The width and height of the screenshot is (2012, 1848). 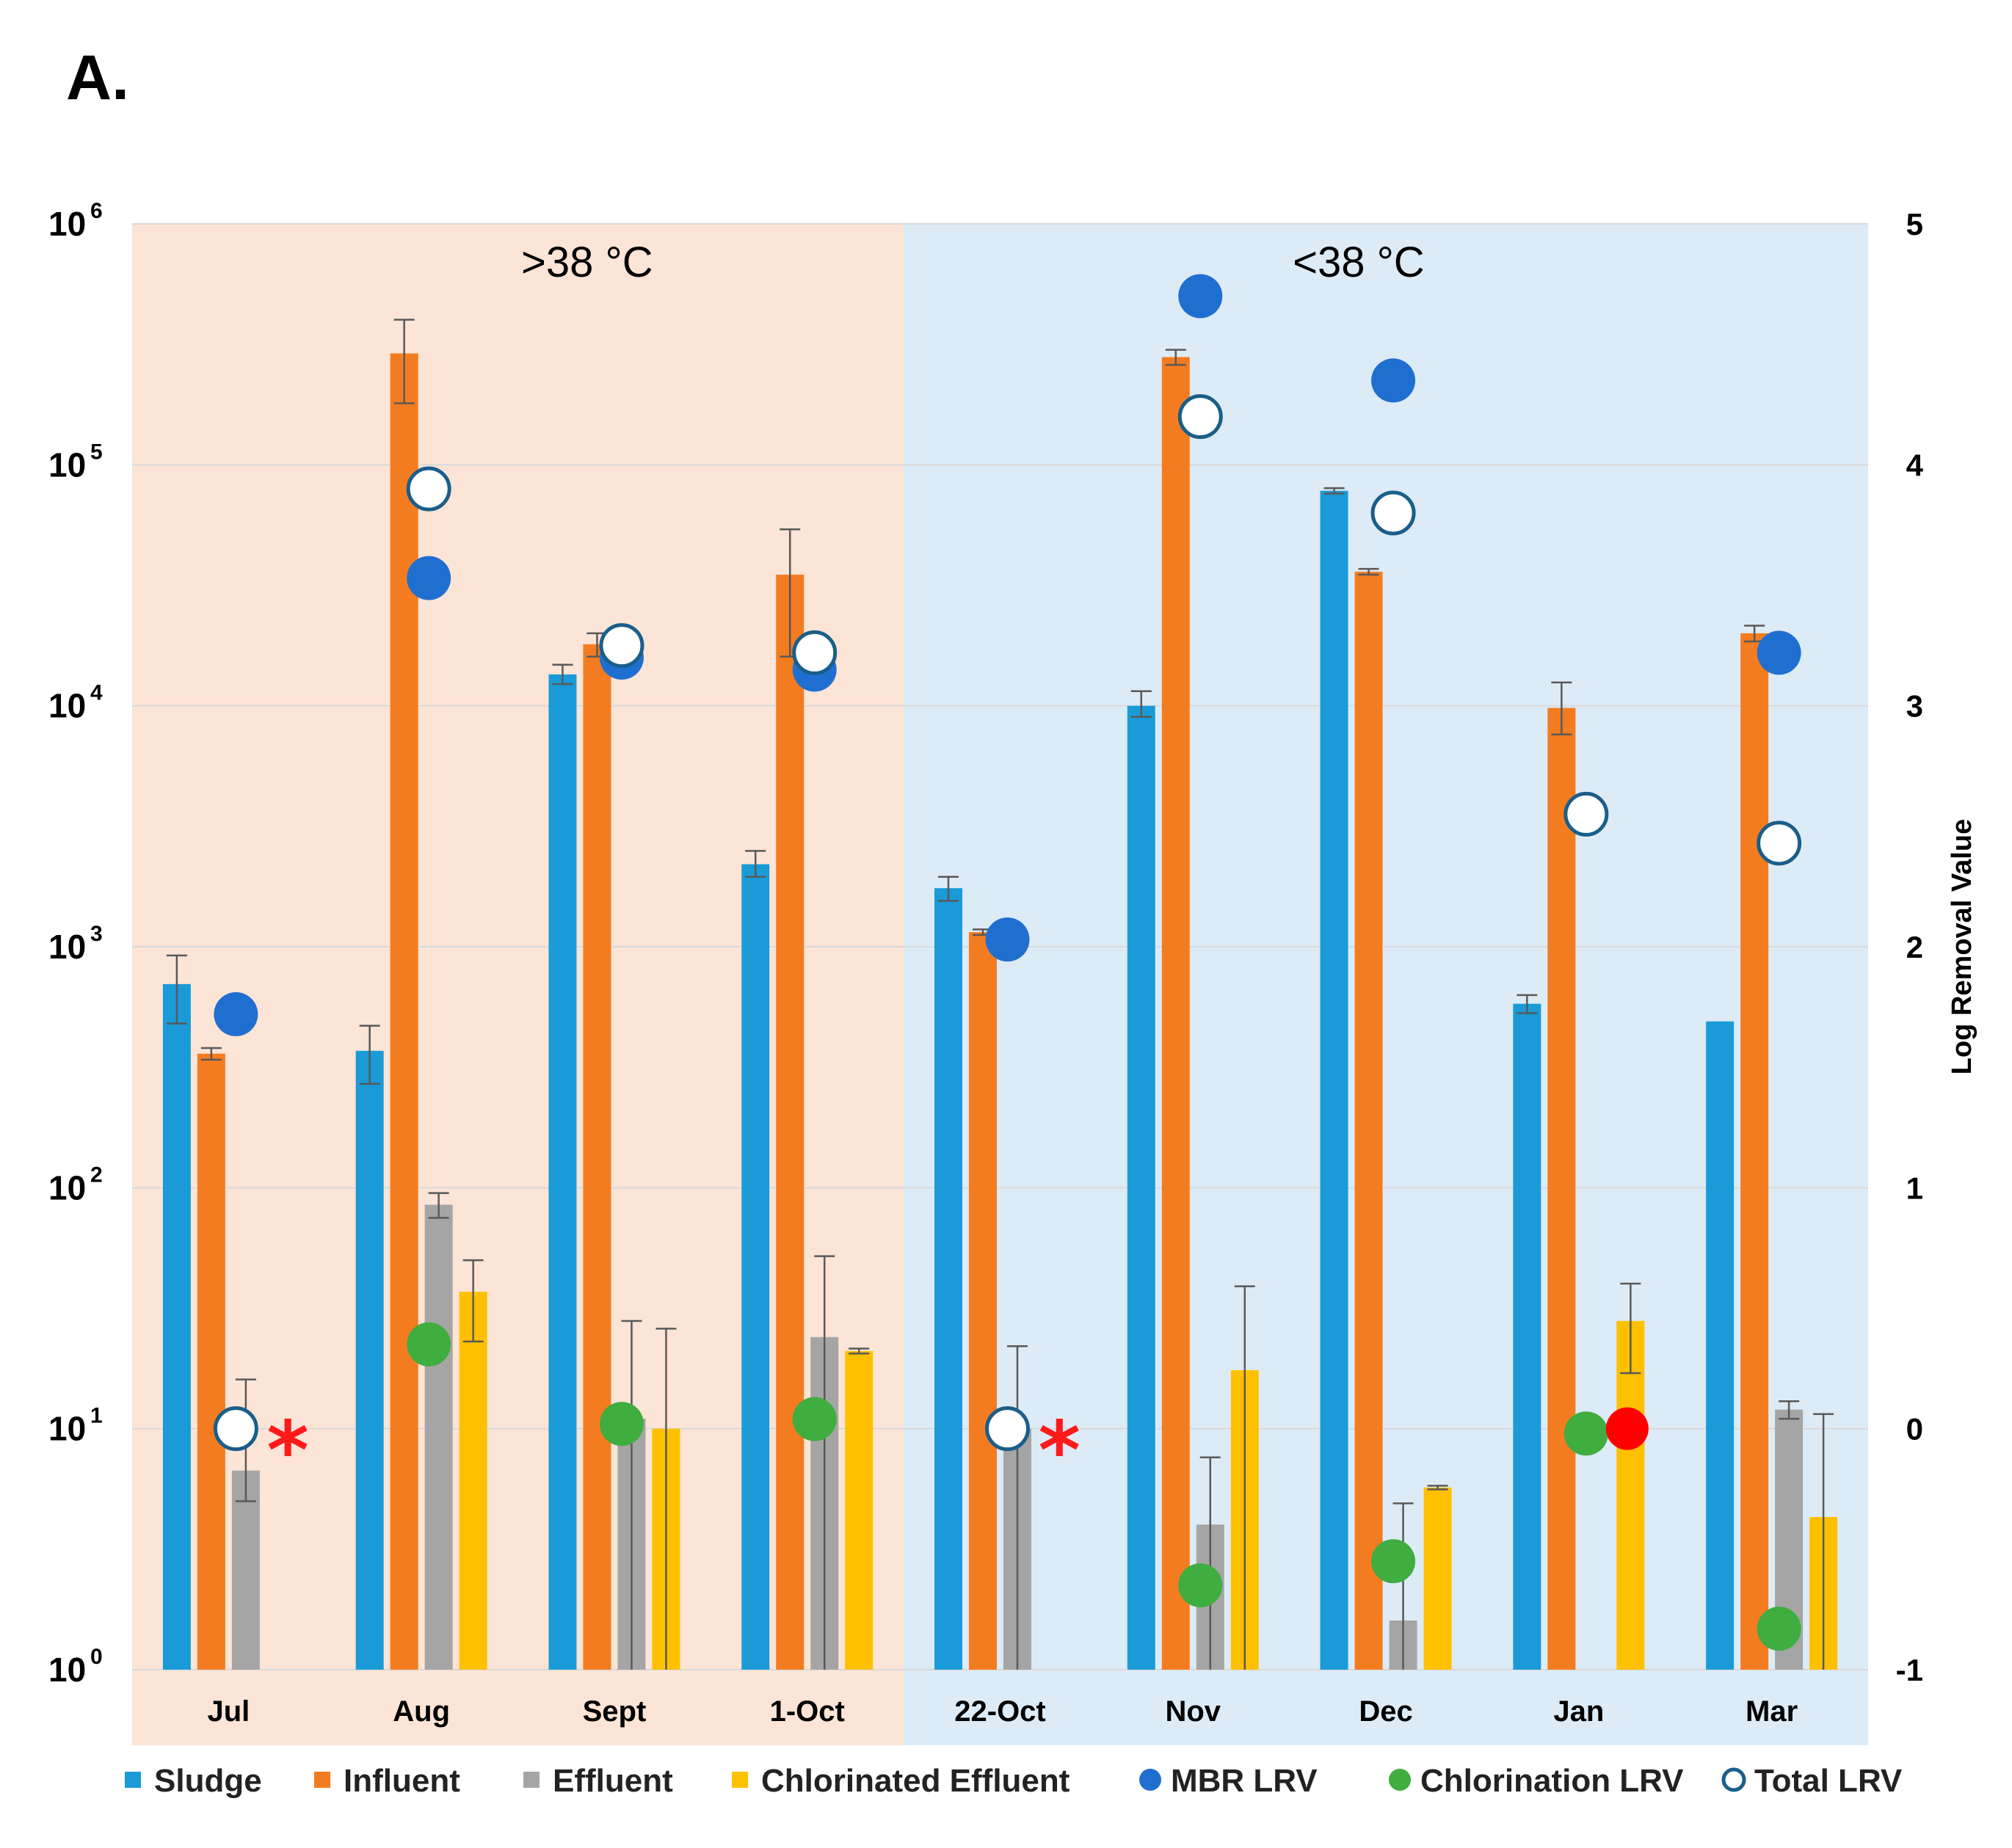 What do you see at coordinates (915, 1781) in the screenshot?
I see `legend-label: Chlorinated Effluent` at bounding box center [915, 1781].